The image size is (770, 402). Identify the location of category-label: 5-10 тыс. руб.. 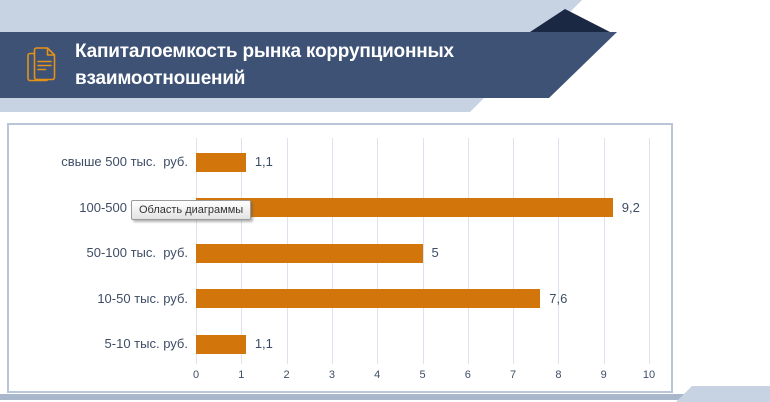
(146, 343).